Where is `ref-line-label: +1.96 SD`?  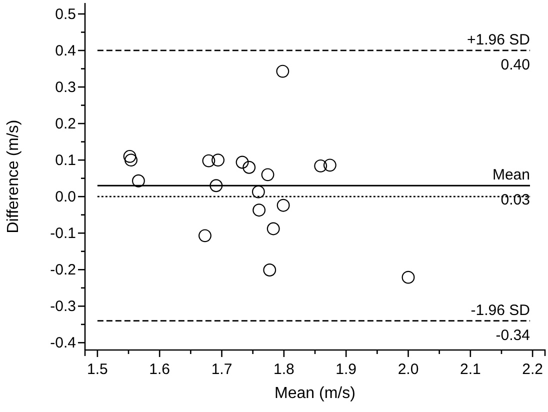
ref-line-label: +1.96 SD is located at coordinates (498, 39).